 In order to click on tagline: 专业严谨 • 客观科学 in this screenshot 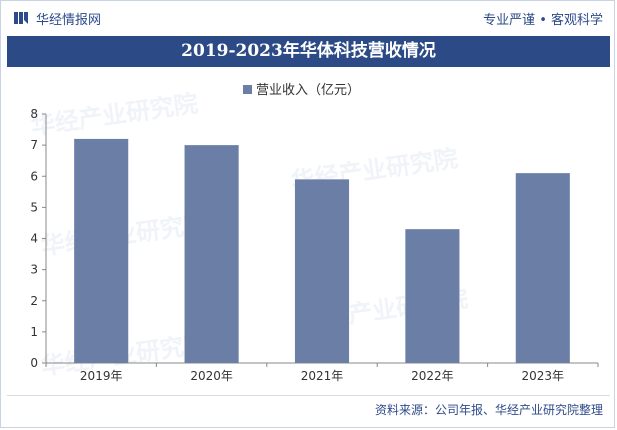, I will do `click(543, 20)`.